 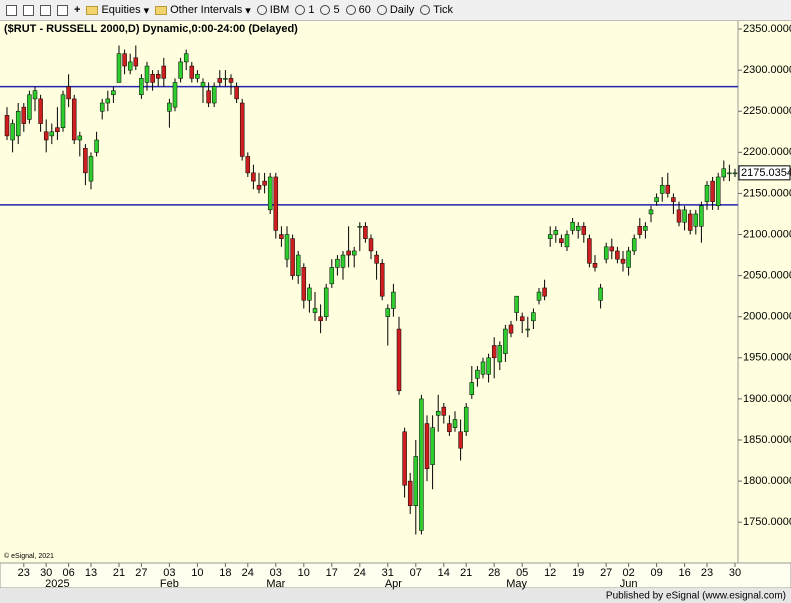 What do you see at coordinates (68, 573) in the screenshot?
I see `x-tick-label: 06` at bounding box center [68, 573].